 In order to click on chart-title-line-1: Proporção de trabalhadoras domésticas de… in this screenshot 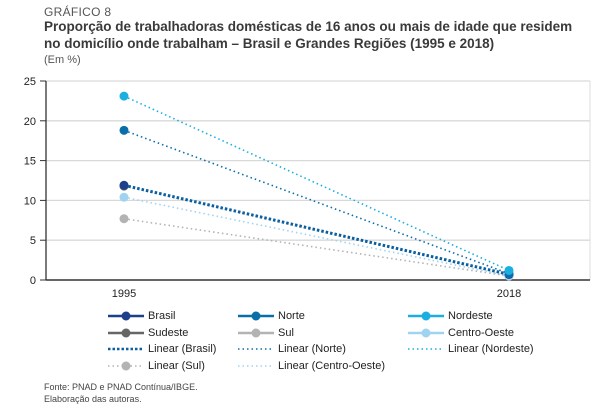, I will do `click(308, 26)`.